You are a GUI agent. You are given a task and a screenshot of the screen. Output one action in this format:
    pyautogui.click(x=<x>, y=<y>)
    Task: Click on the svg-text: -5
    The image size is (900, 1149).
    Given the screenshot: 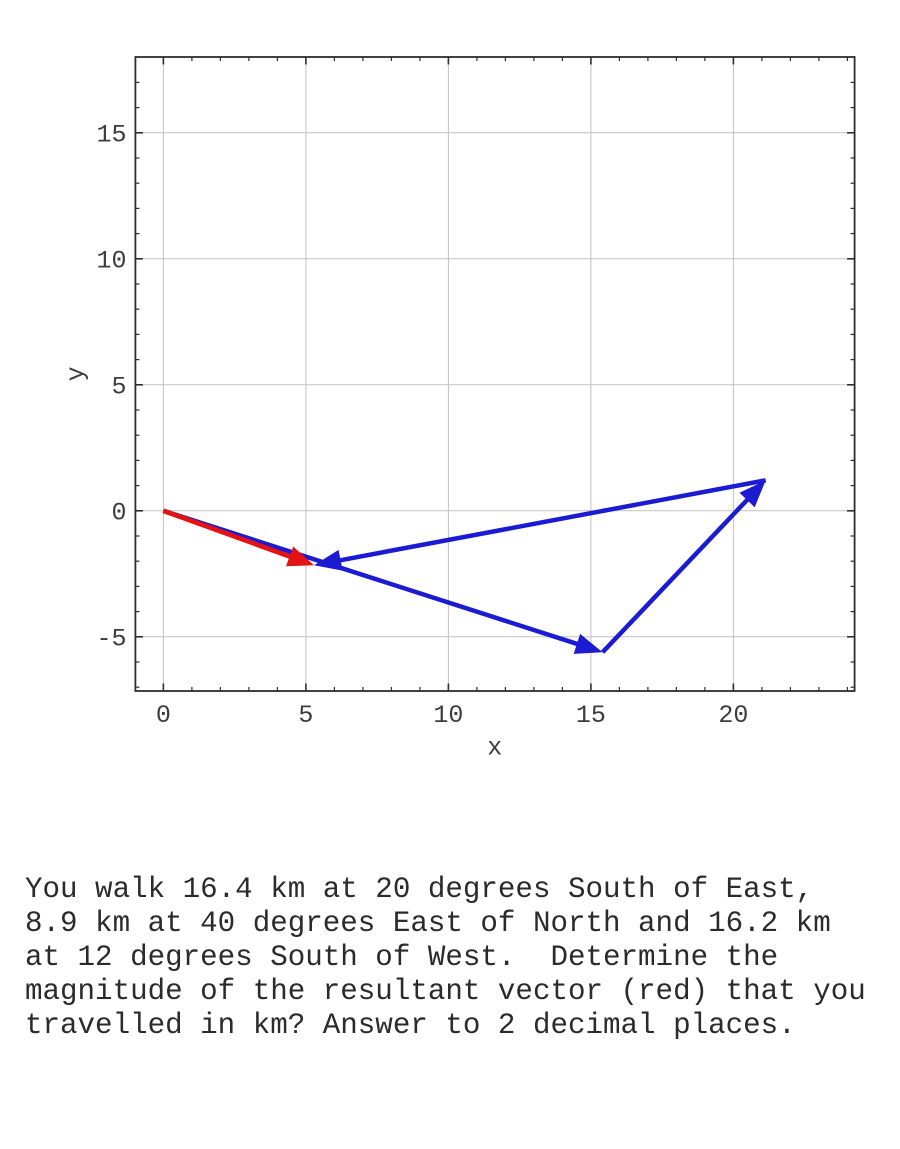 What is the action you would take?
    pyautogui.click(x=111, y=639)
    